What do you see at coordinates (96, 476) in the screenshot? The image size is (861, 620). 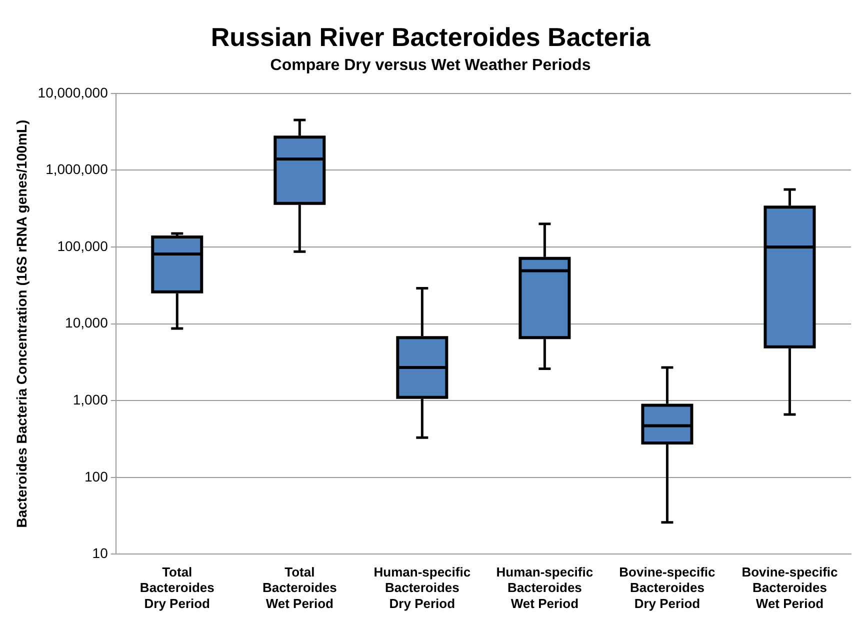 I see `y-tick-label: 100` at bounding box center [96, 476].